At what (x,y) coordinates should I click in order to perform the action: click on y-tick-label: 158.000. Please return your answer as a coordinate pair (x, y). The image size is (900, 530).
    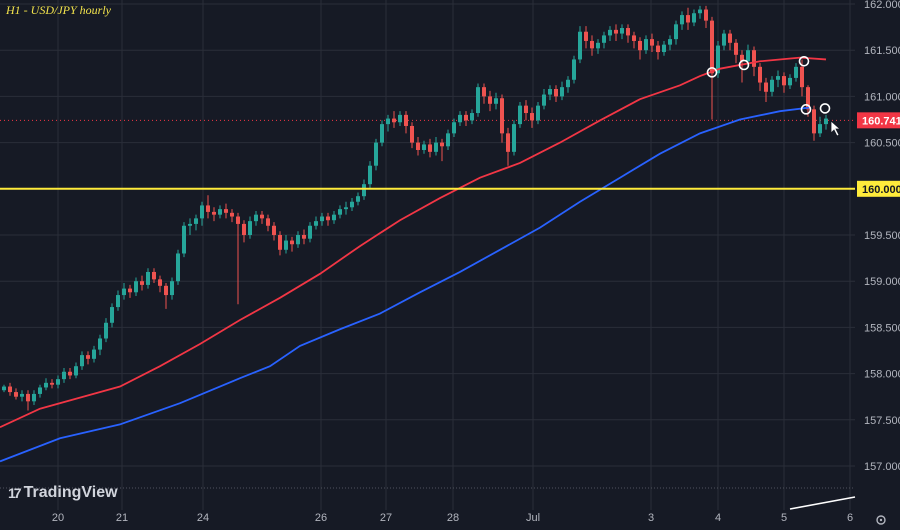
    Looking at the image, I should click on (882, 375).